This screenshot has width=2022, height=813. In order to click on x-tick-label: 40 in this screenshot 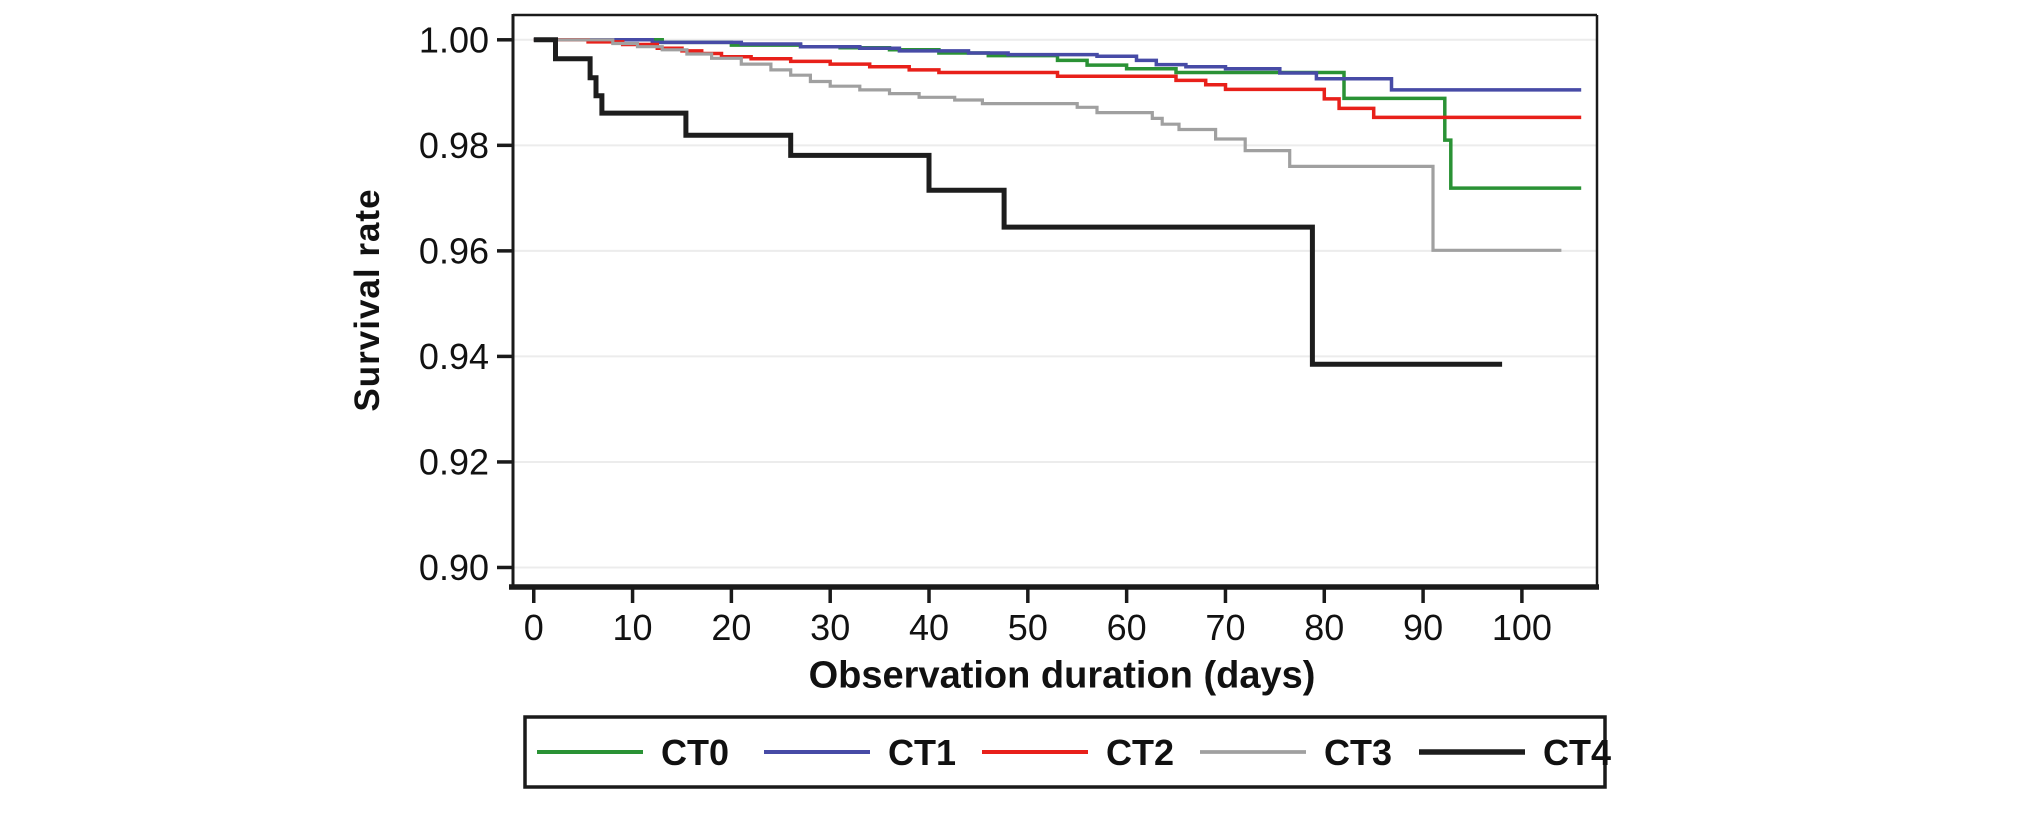, I will do `click(929, 627)`.